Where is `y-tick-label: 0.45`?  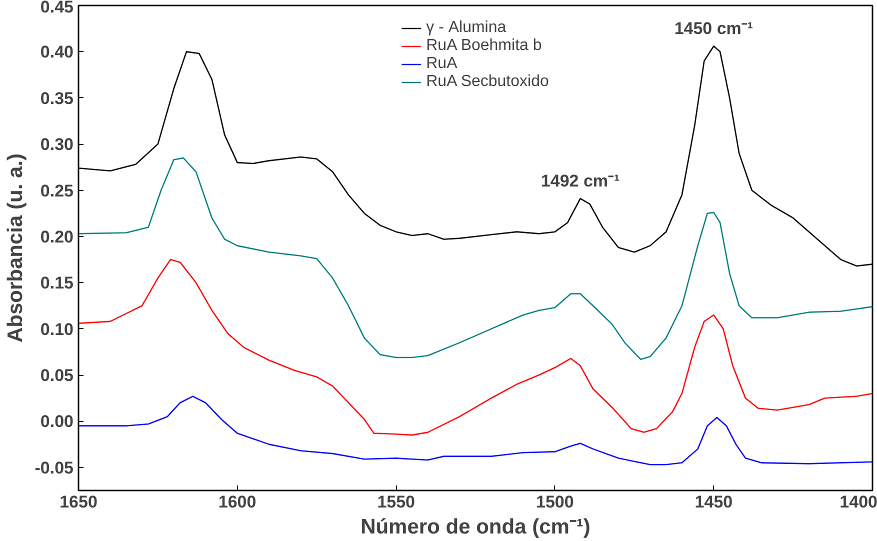
y-tick-label: 0.45 is located at coordinates (57, 8).